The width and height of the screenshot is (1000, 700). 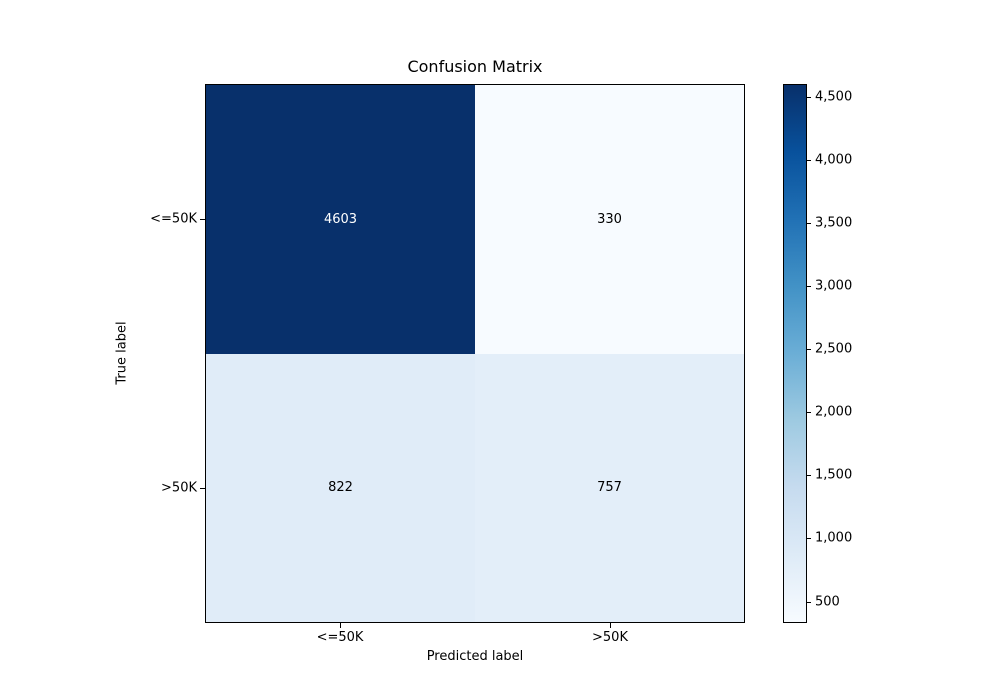 What do you see at coordinates (179, 488) in the screenshot?
I see `y-tick-label: >50K` at bounding box center [179, 488].